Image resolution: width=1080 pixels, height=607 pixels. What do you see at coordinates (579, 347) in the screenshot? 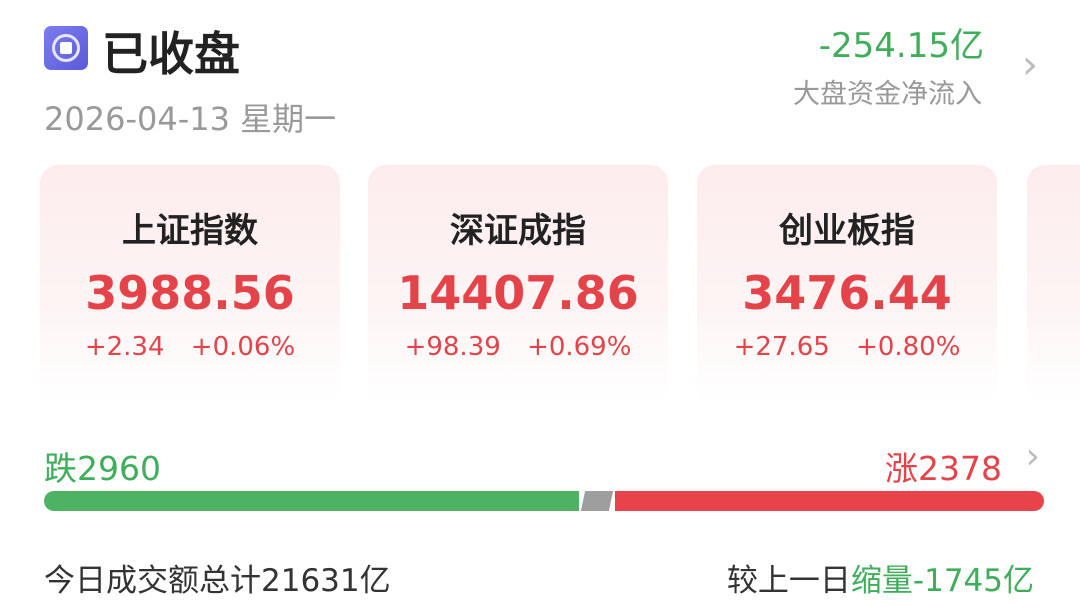
I see `pct: +0.69%` at bounding box center [579, 347].